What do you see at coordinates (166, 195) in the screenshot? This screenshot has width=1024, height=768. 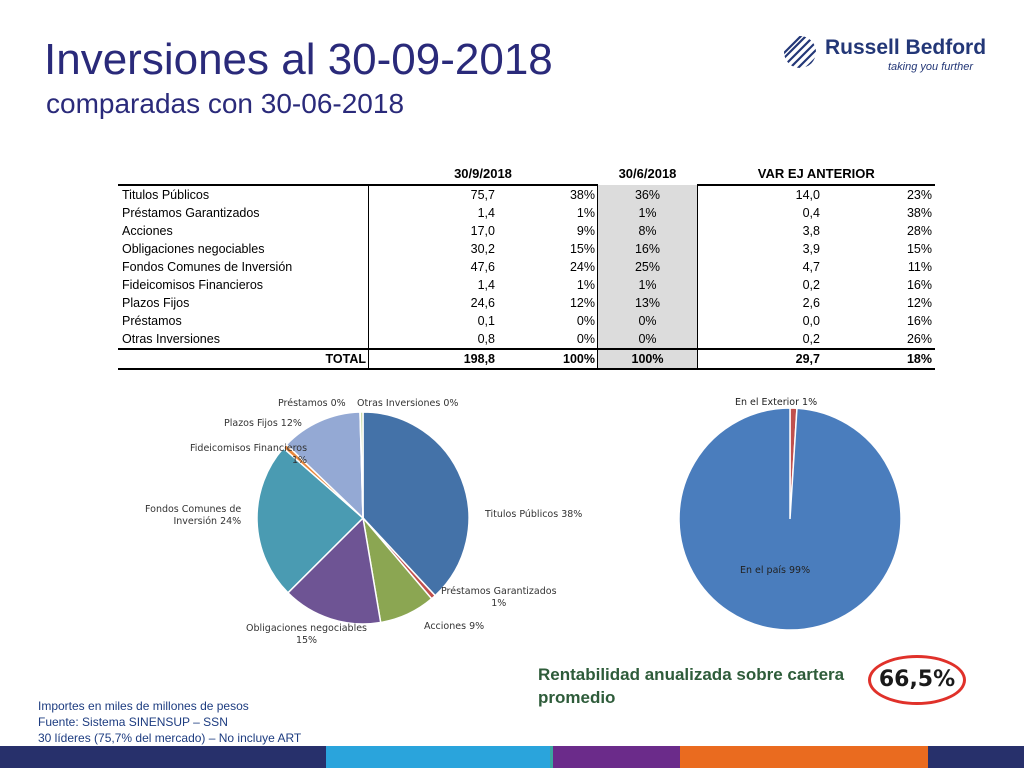 I see `row-label: Titulos Públicos` at bounding box center [166, 195].